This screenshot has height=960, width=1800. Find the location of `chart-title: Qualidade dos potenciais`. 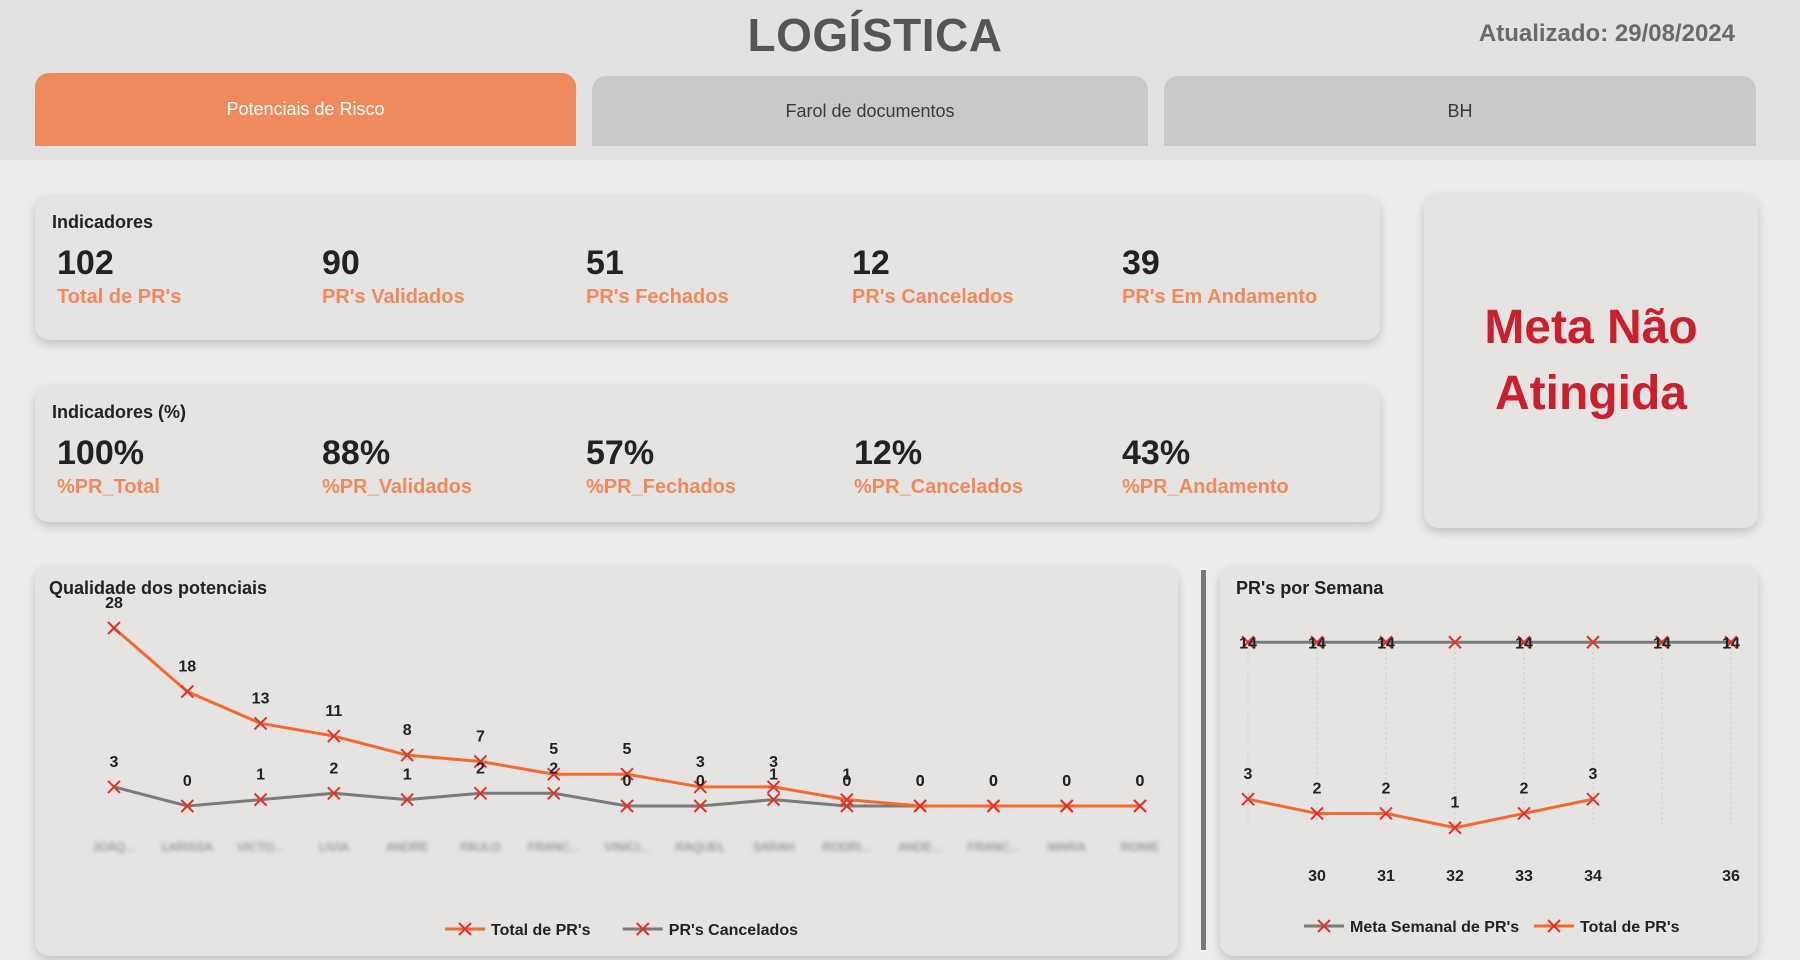

chart-title: Qualidade dos potenciais is located at coordinates (158, 588).